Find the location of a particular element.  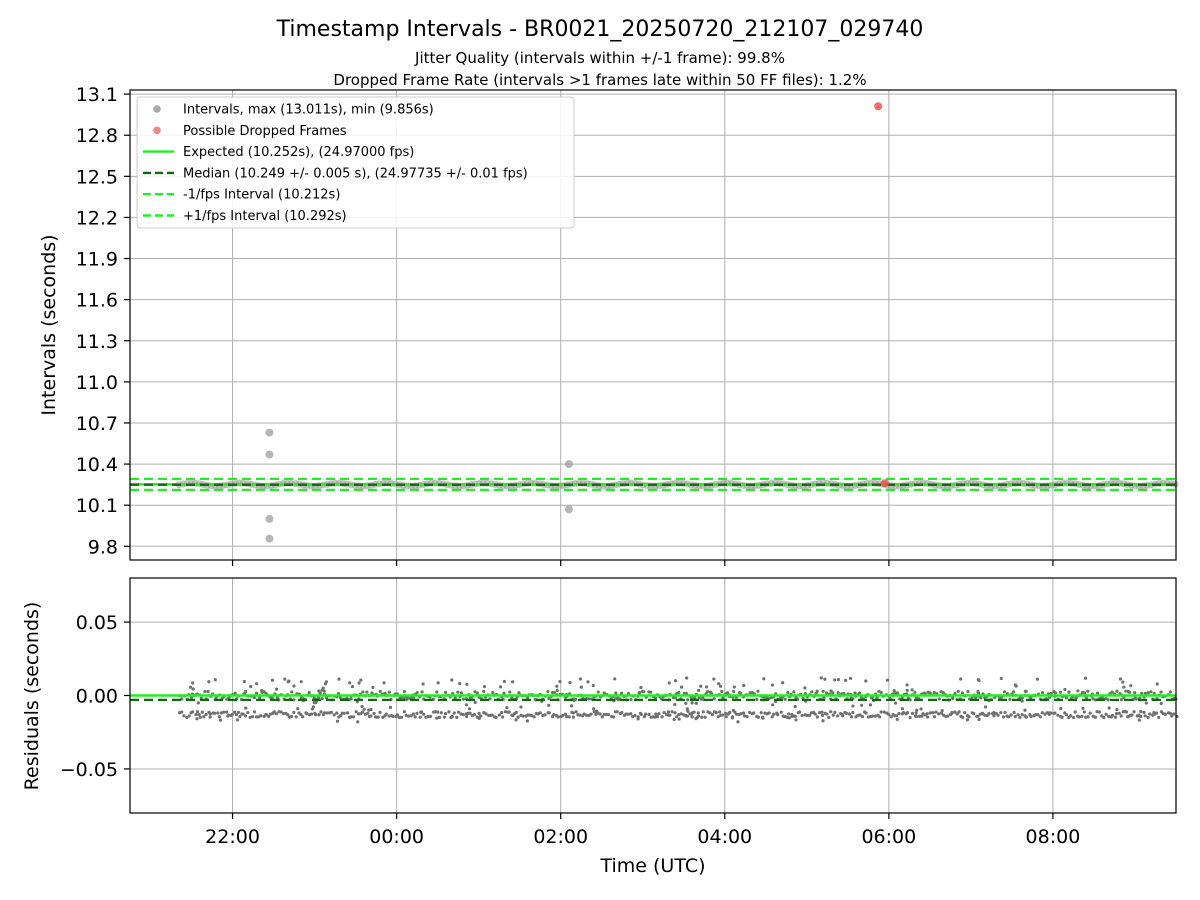

y-tick-label: 12.2 is located at coordinates (97, 218).